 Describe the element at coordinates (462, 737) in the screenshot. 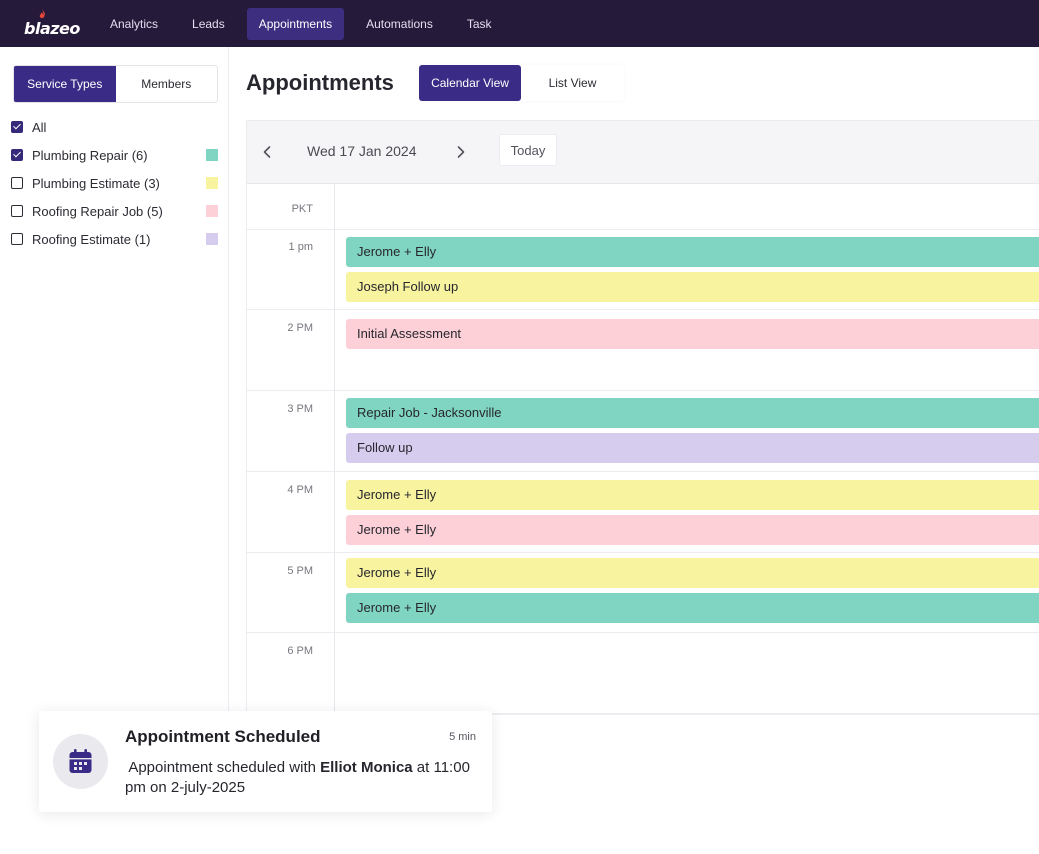

I see `toast-timestamp: 5 min` at that location.